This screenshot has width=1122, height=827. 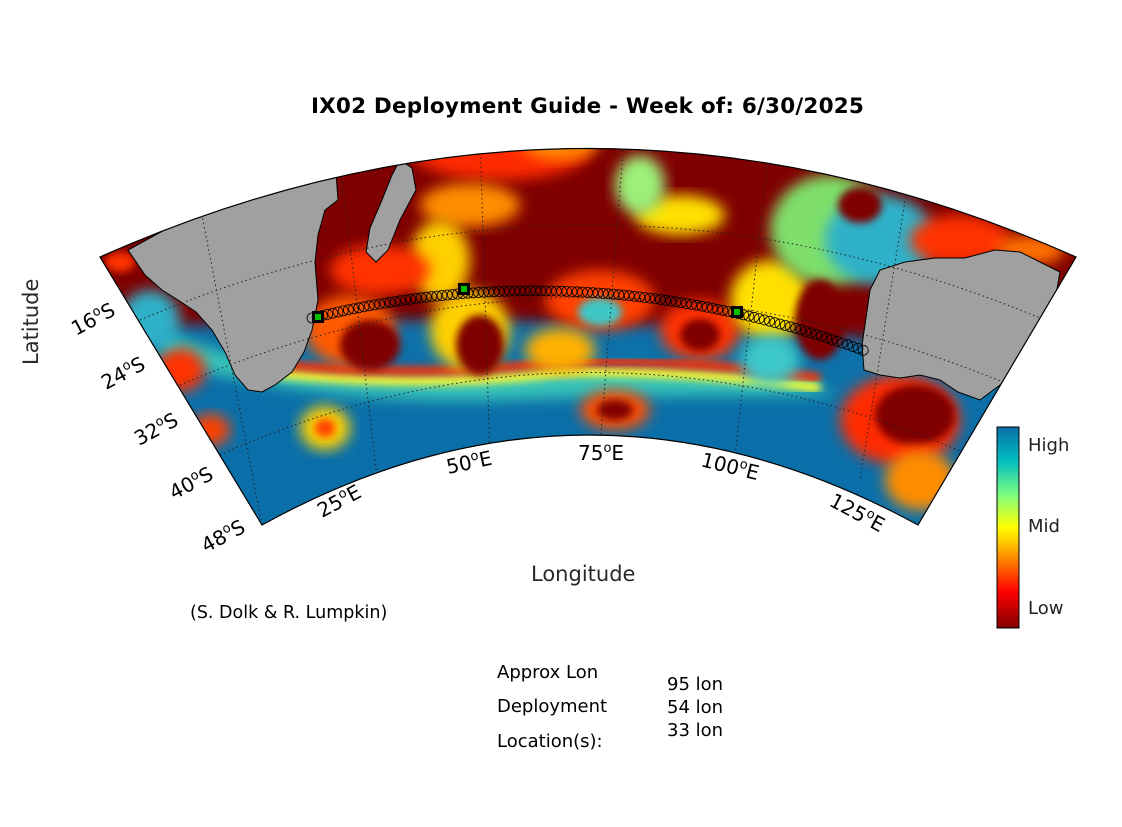 What do you see at coordinates (1049, 445) in the screenshot?
I see `colorbar-high-label: High` at bounding box center [1049, 445].